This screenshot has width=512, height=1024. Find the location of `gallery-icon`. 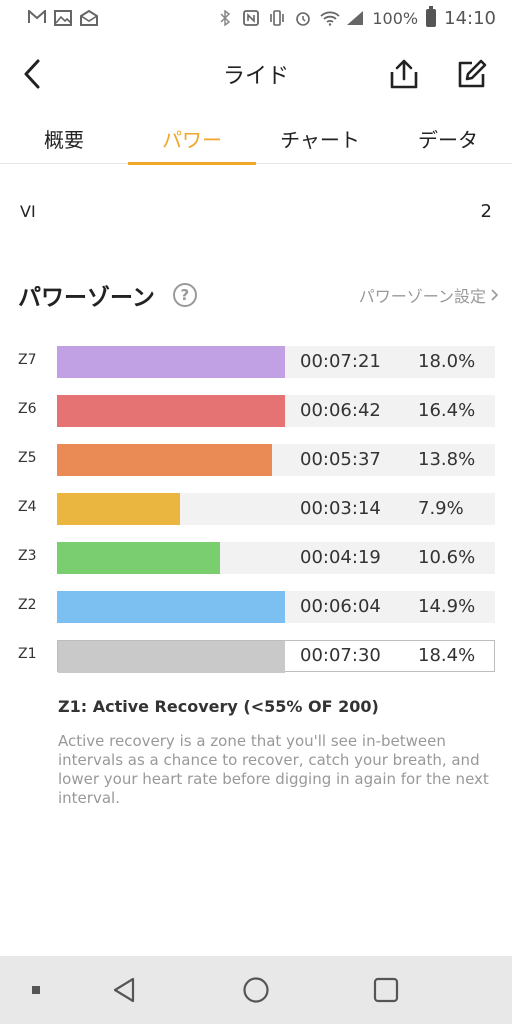

gallery-icon is located at coordinates (63, 18).